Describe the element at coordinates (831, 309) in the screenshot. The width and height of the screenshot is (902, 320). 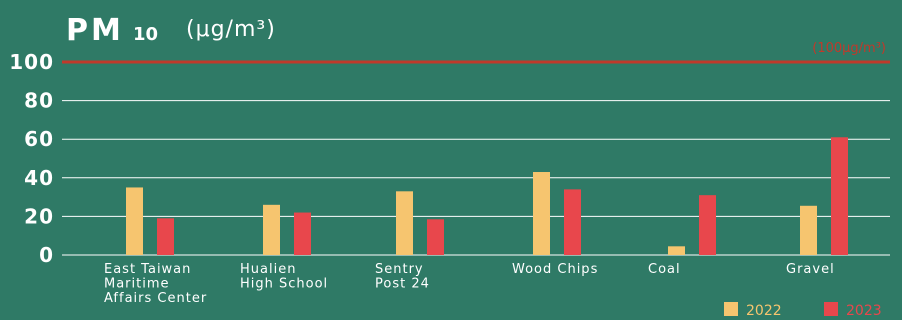
I see `legend-swatch-2023` at that location.